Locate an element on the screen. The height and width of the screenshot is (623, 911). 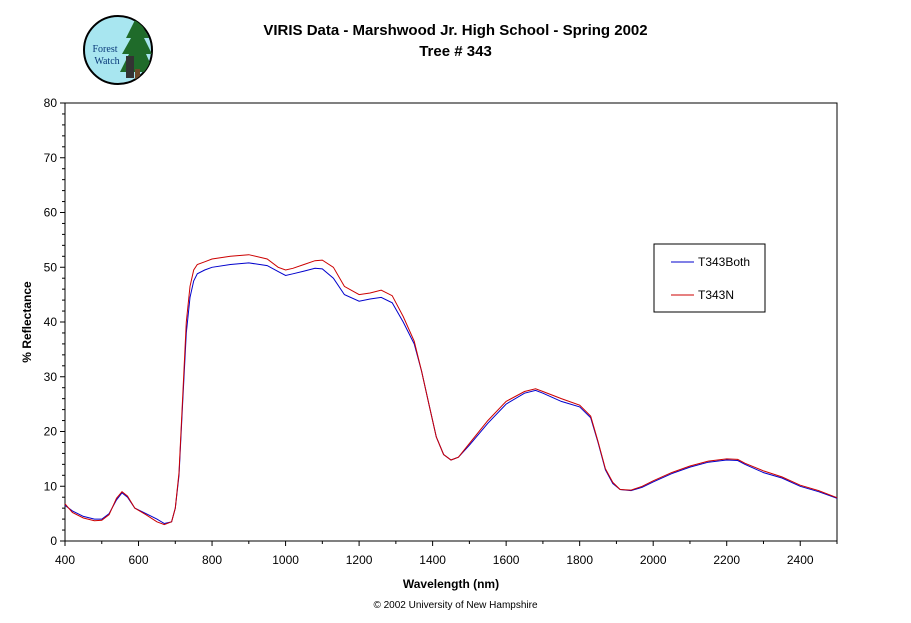
svg-text: Forest is located at coordinates (105, 49).